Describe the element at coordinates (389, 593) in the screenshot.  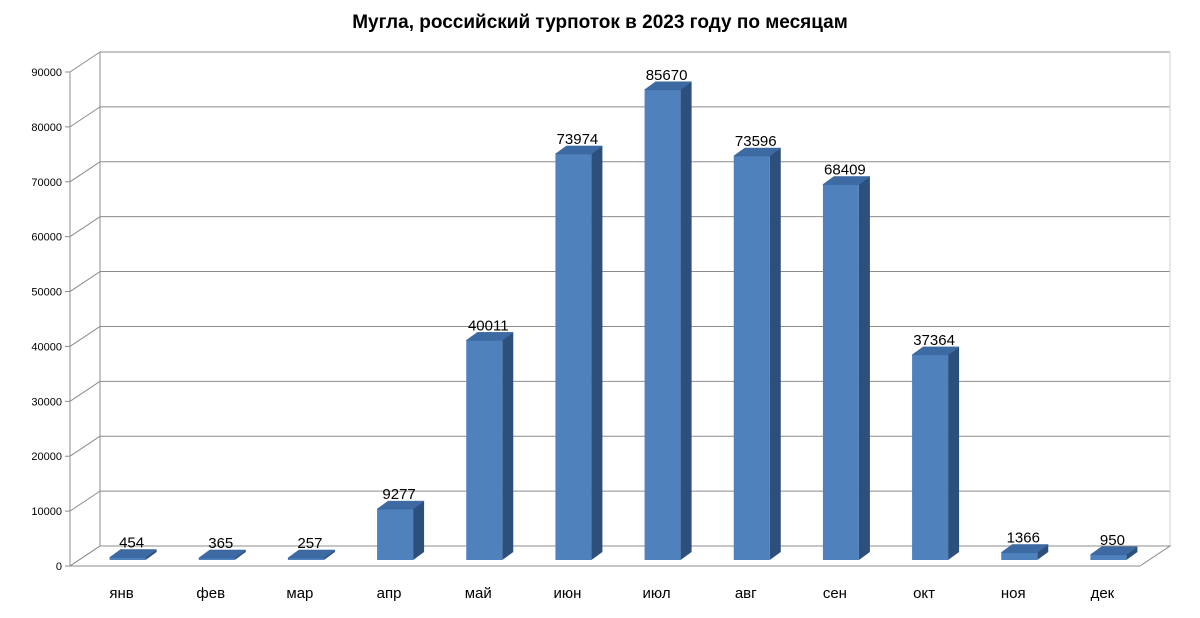
I see `x-tick-label: апр` at that location.